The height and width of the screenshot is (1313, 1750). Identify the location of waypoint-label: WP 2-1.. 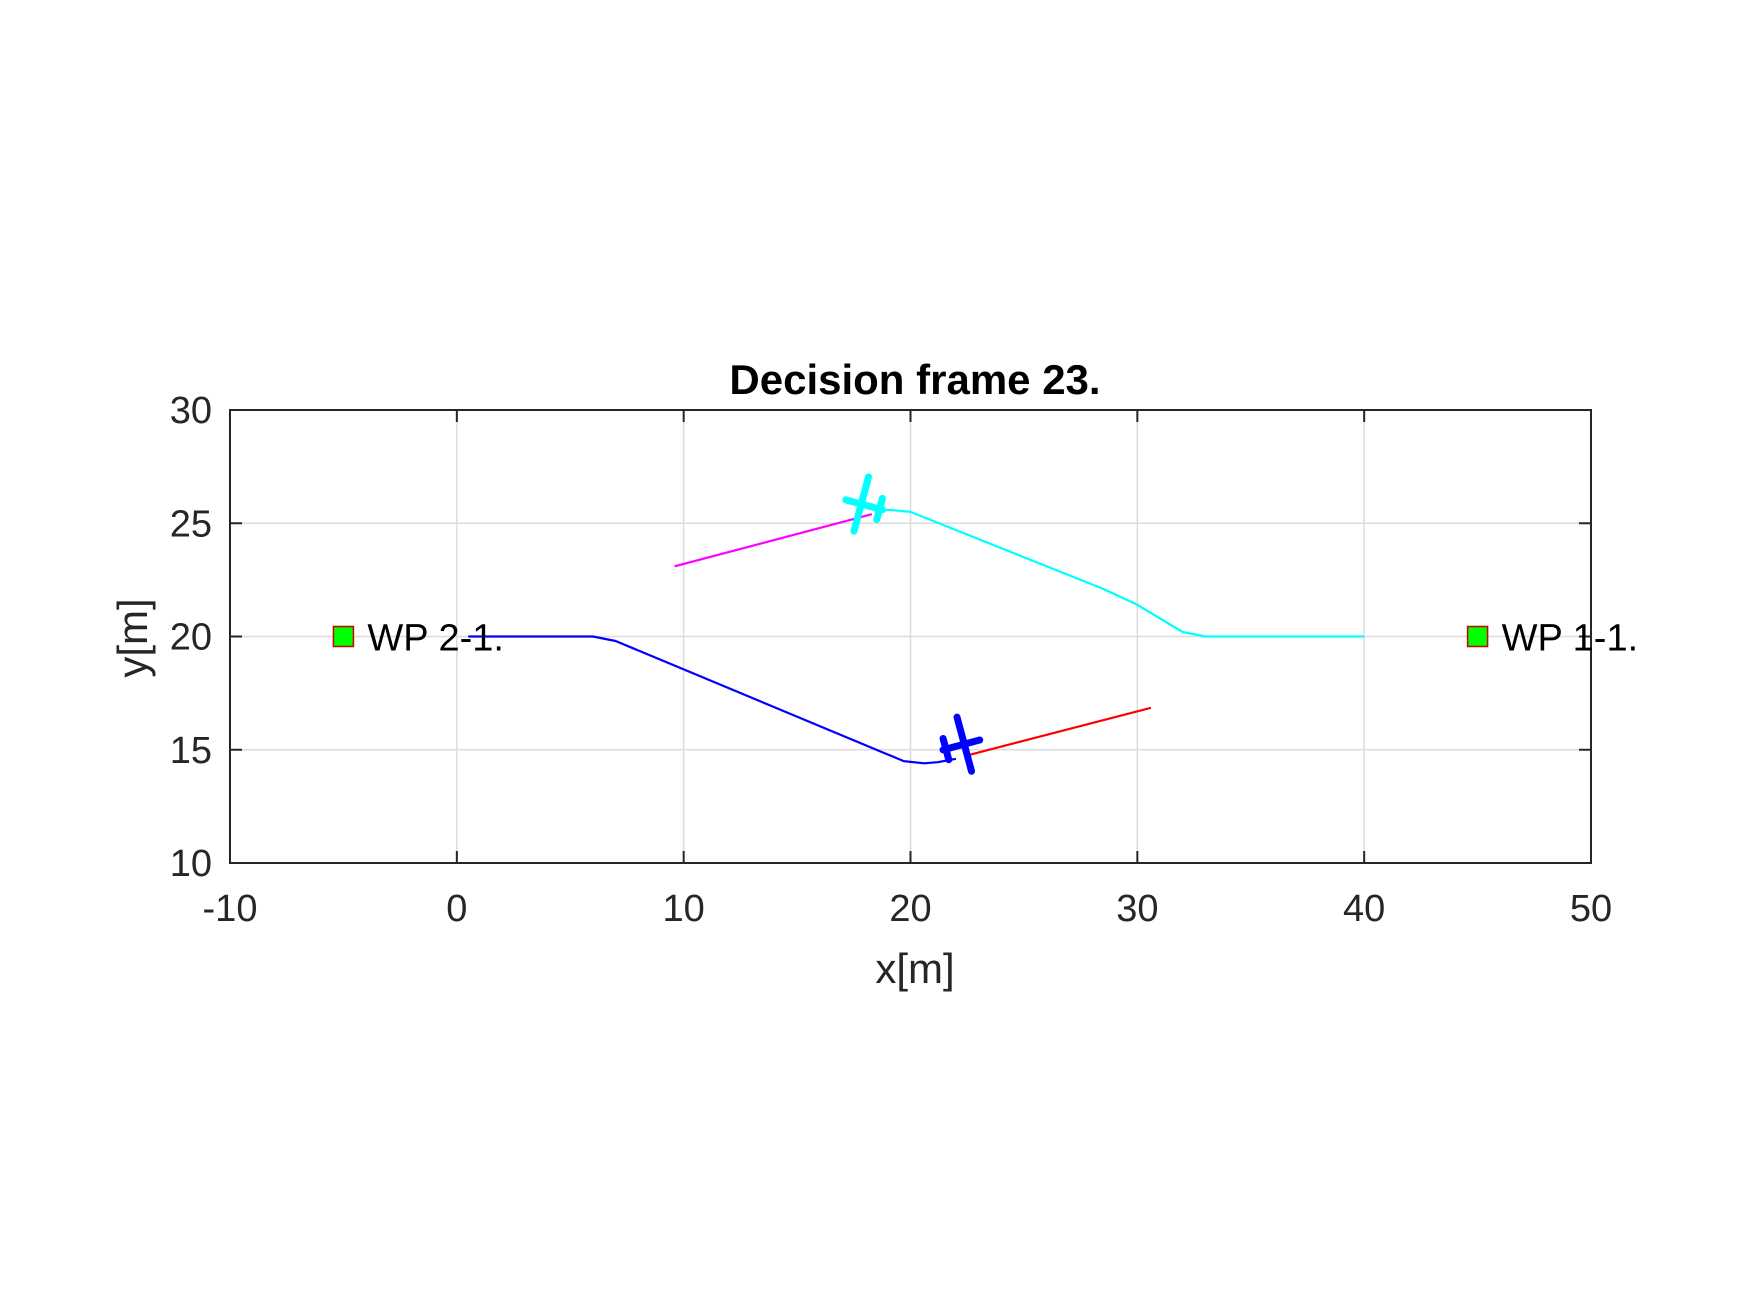
(435, 639).